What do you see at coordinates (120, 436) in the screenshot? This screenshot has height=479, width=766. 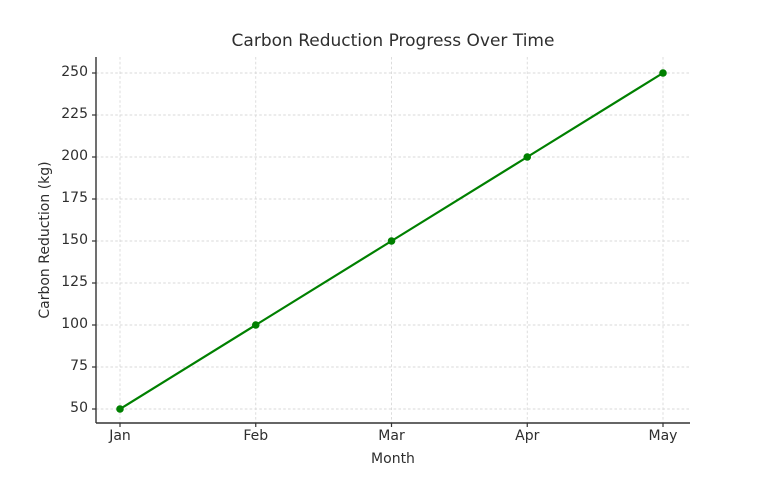 I see `x-tick-label: Jan` at bounding box center [120, 436].